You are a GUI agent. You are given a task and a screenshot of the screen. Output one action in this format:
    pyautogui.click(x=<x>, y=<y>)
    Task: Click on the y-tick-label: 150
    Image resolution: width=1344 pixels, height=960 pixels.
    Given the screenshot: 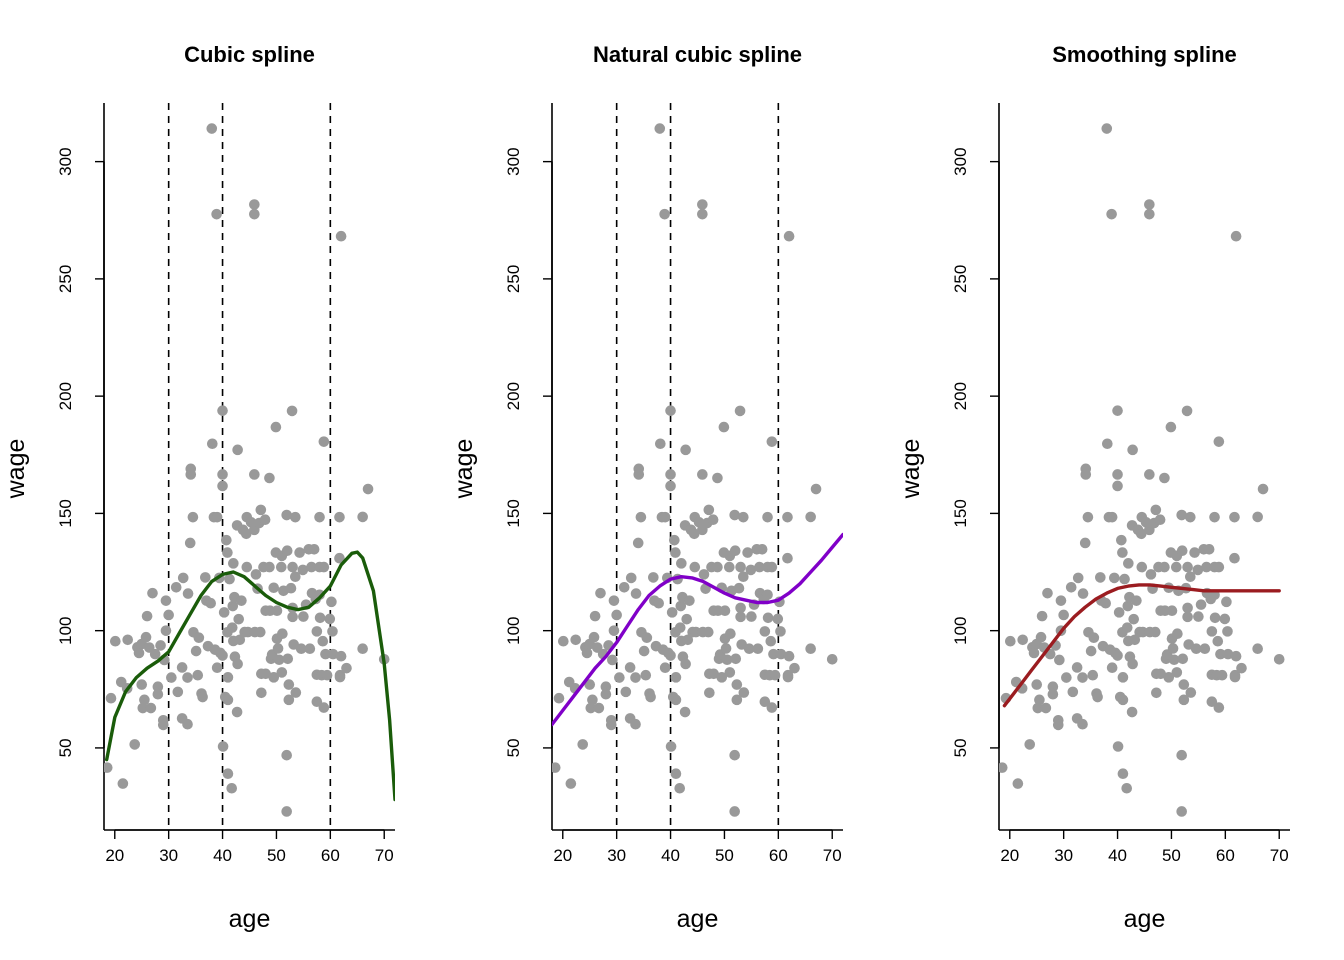 What is the action you would take?
    pyautogui.click(x=65, y=513)
    